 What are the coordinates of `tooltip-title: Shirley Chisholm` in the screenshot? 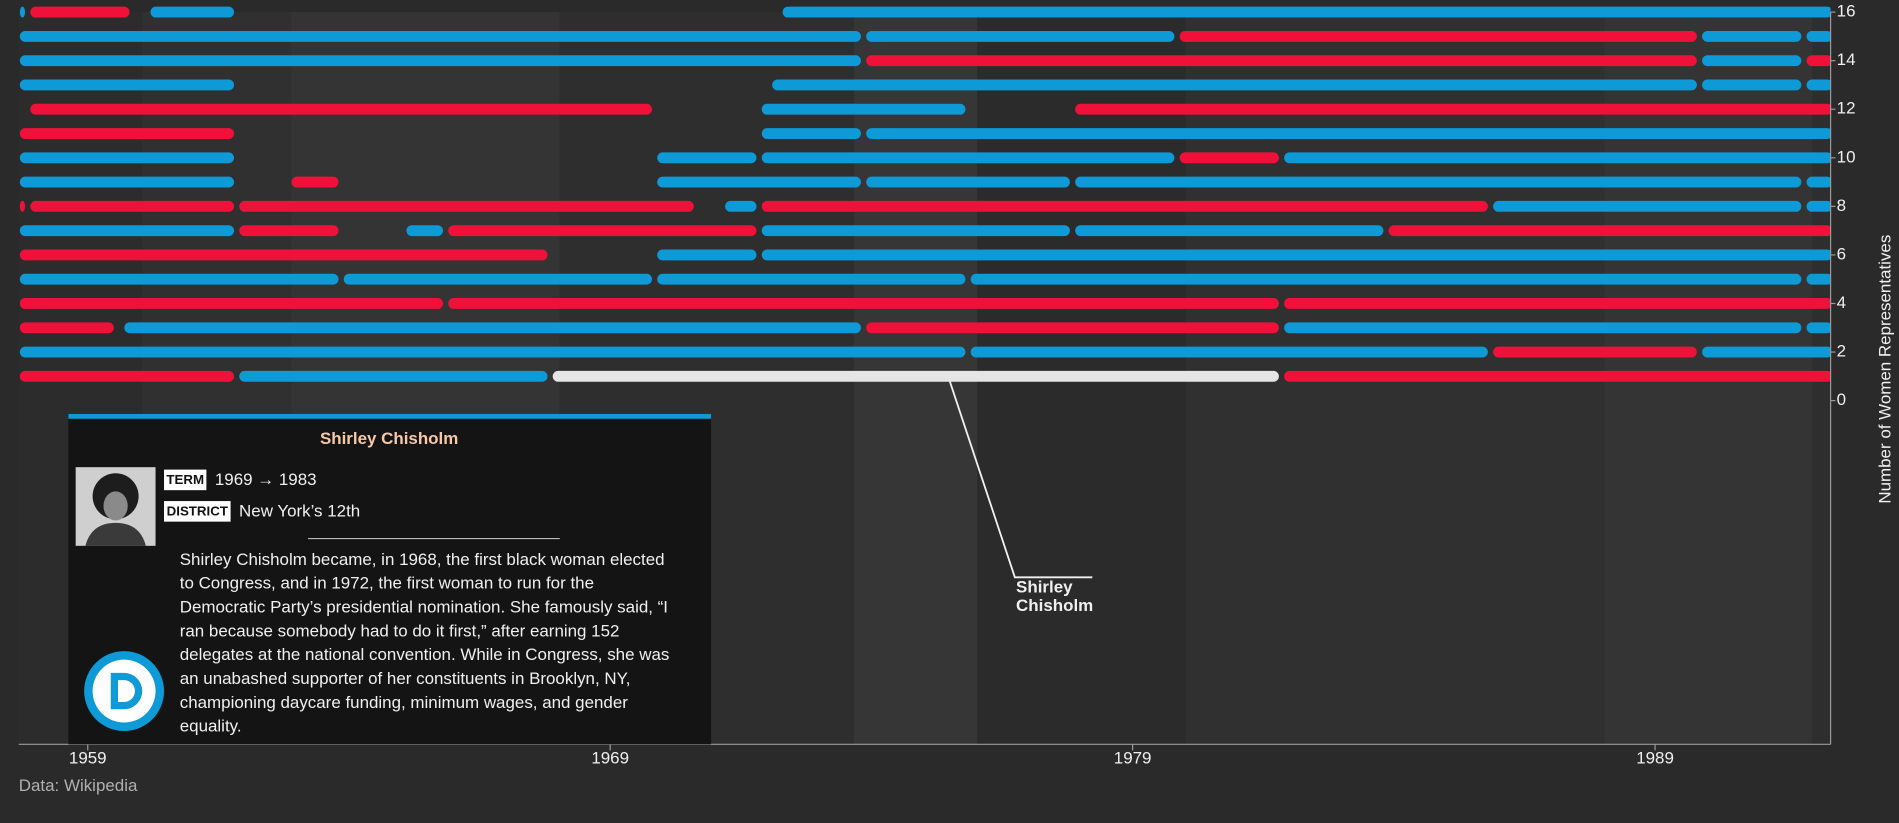 It's located at (389, 438).